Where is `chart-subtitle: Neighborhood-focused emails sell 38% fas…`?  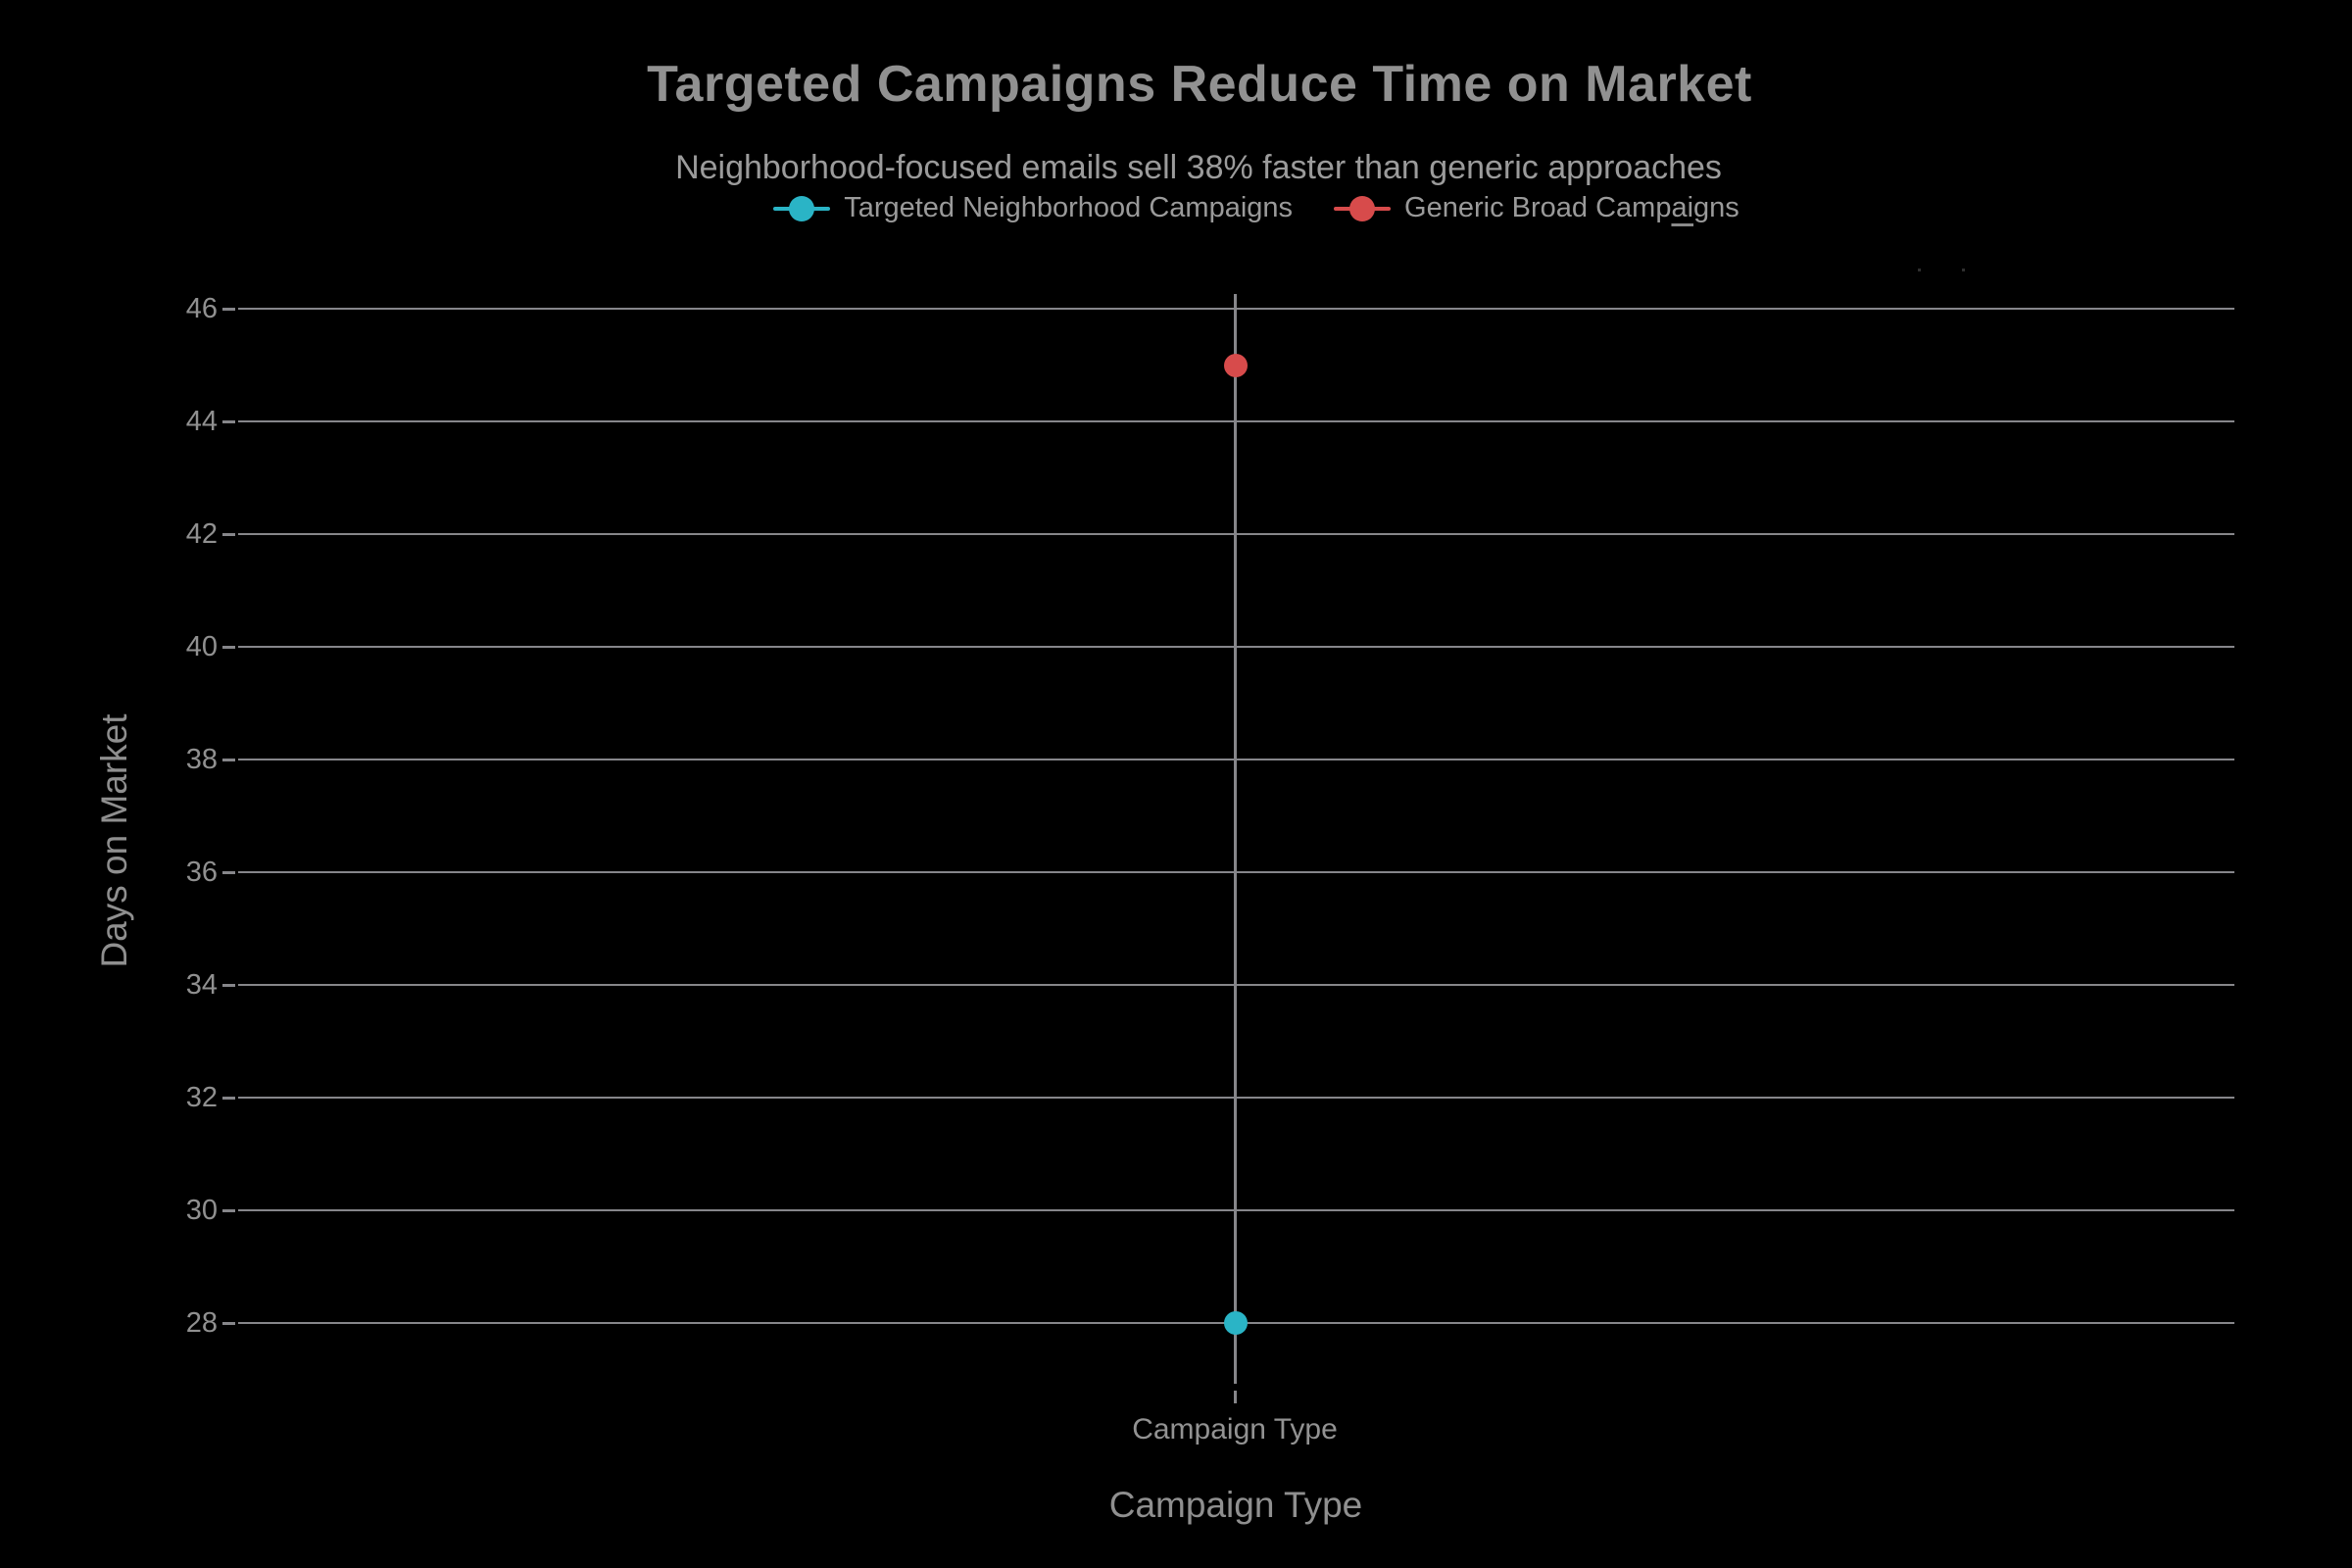 chart-subtitle: Neighborhood-focused emails sell 38% fas… is located at coordinates (1198, 167).